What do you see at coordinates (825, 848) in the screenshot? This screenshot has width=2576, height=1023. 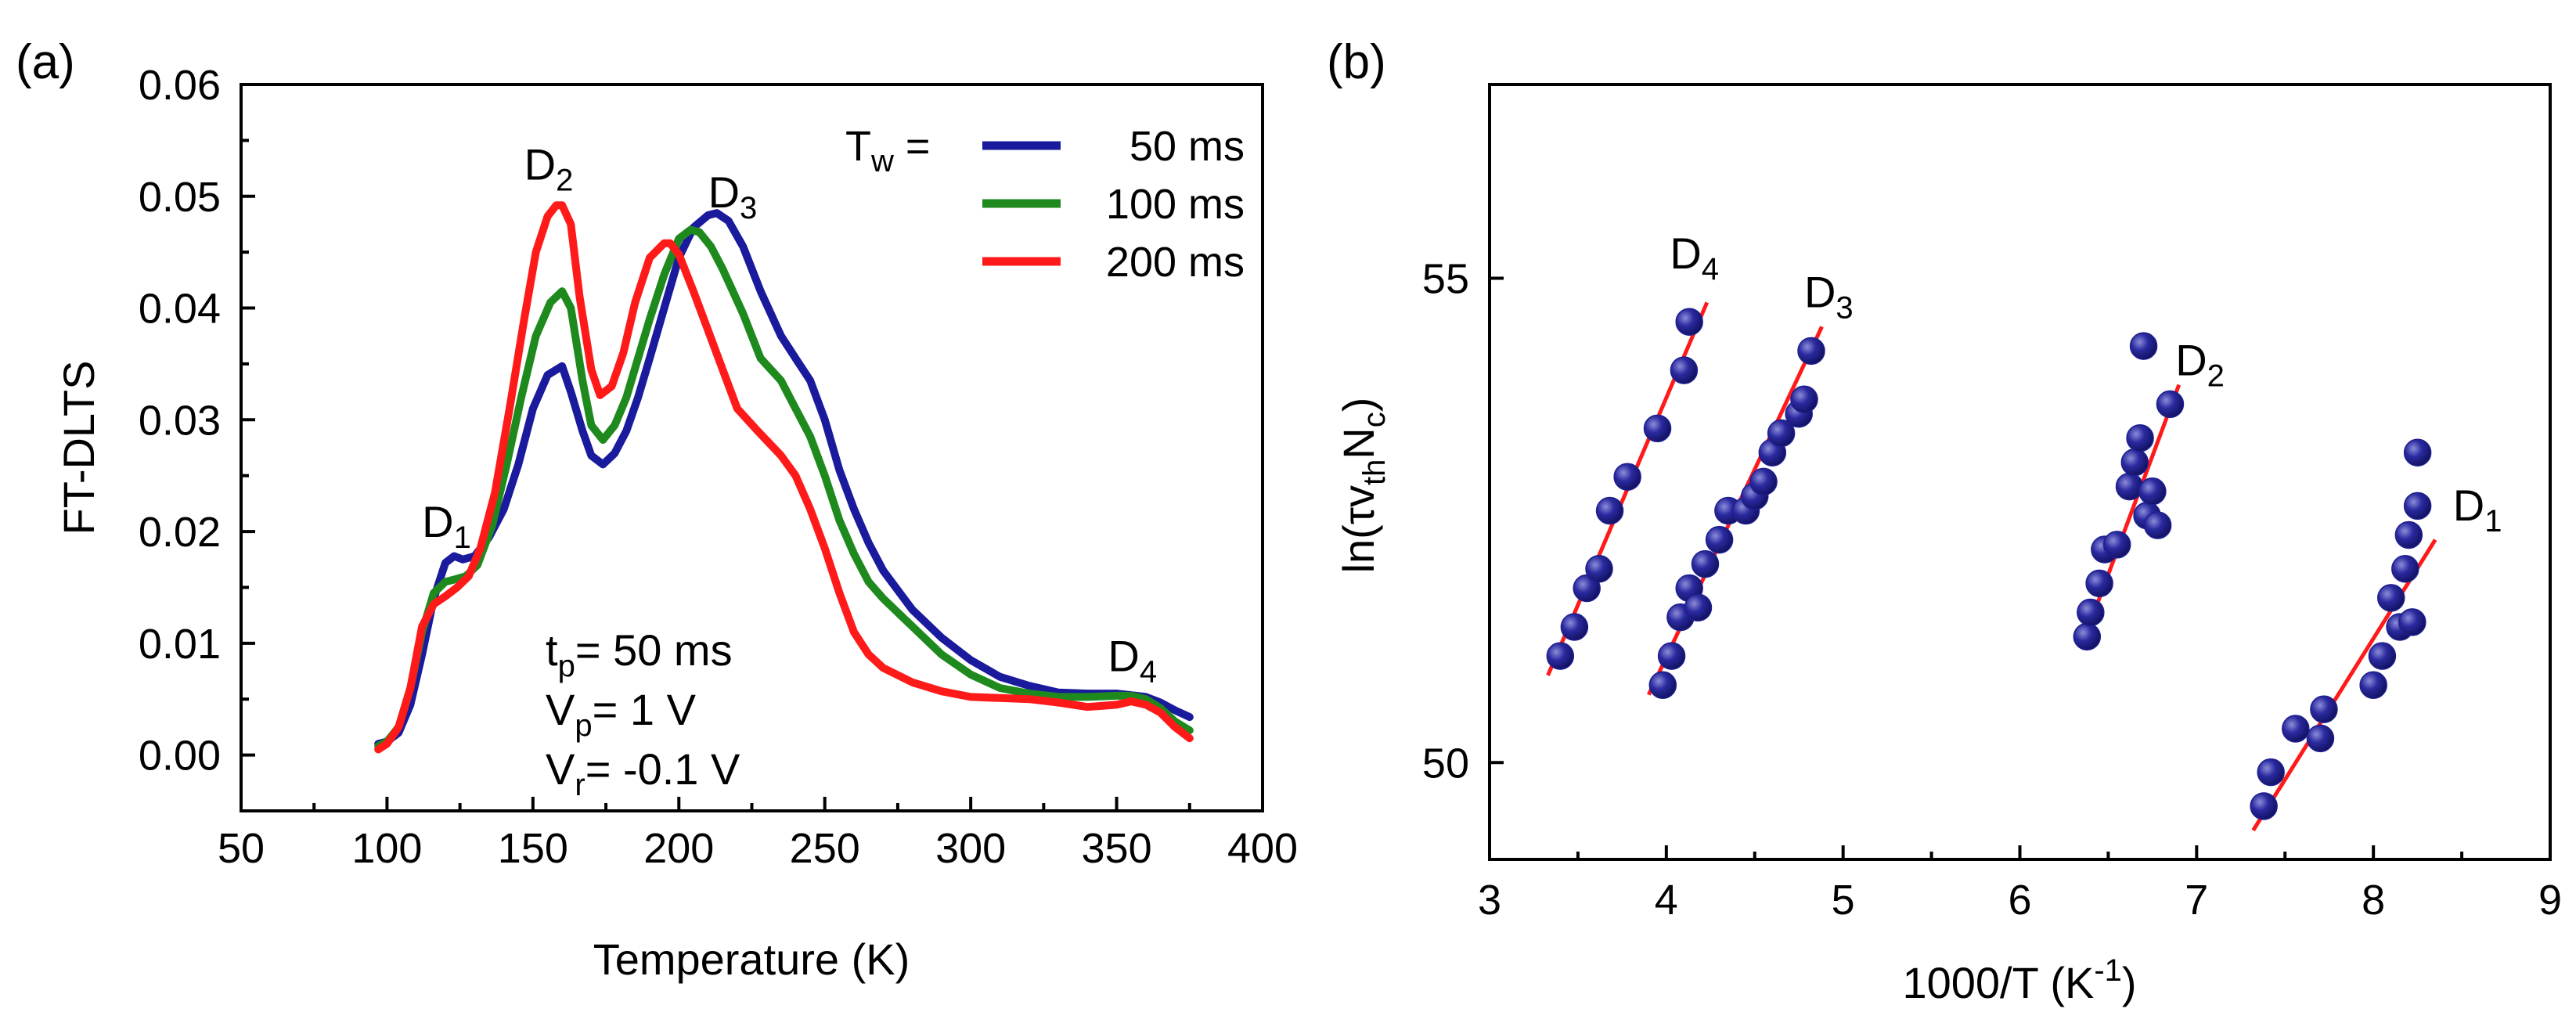 I see `x-tick-label: 250` at bounding box center [825, 848].